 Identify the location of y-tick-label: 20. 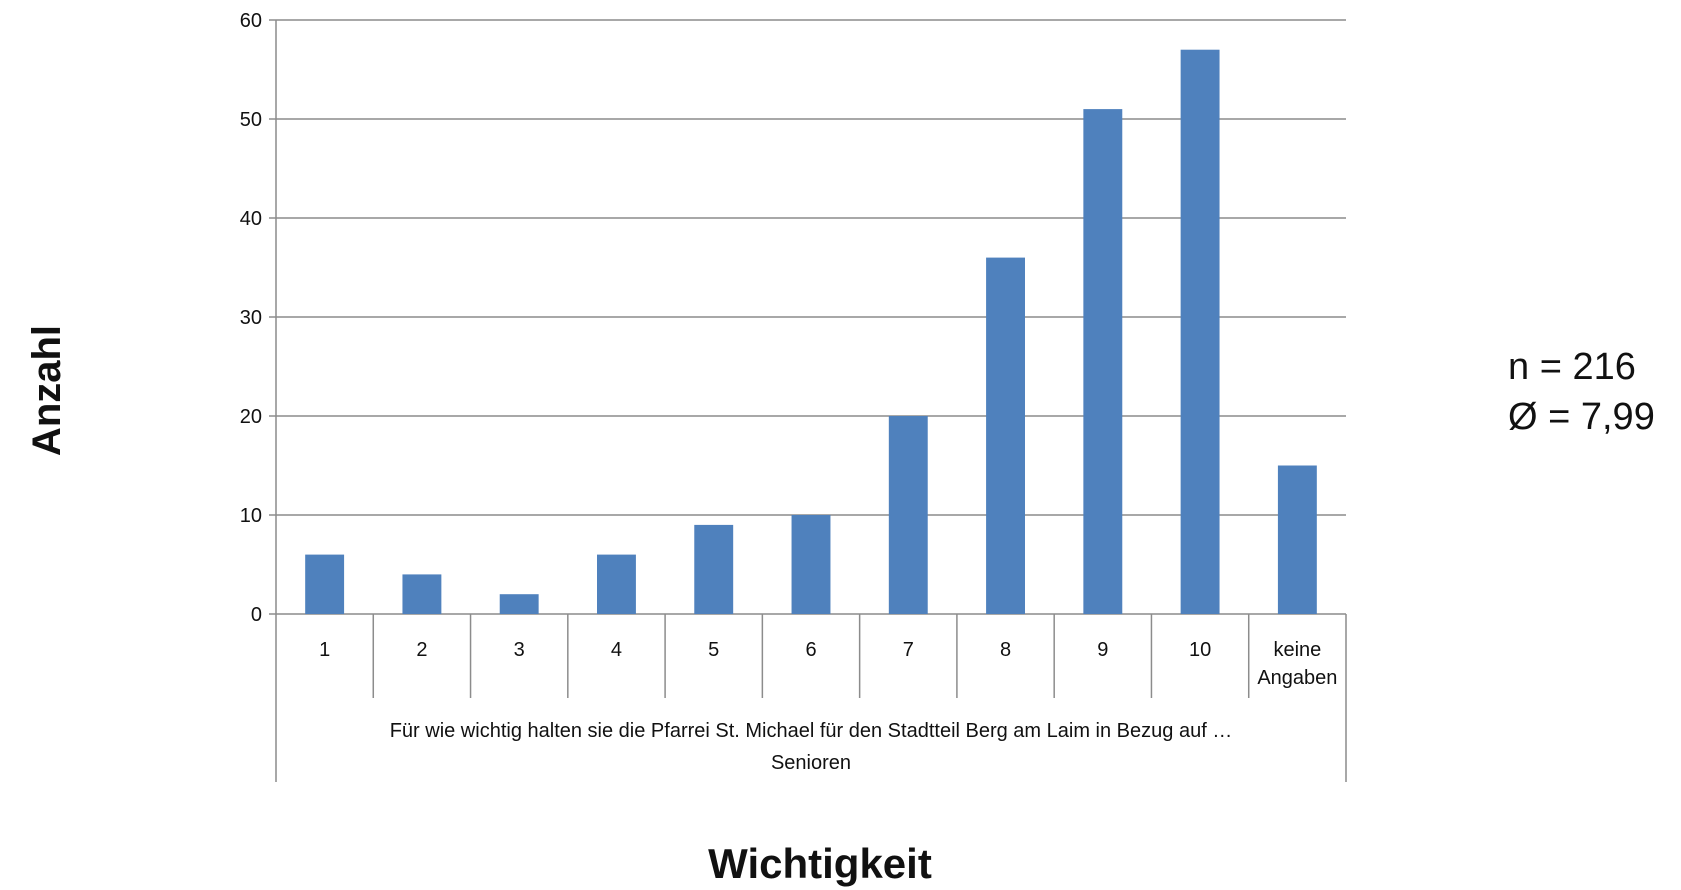
(251, 417).